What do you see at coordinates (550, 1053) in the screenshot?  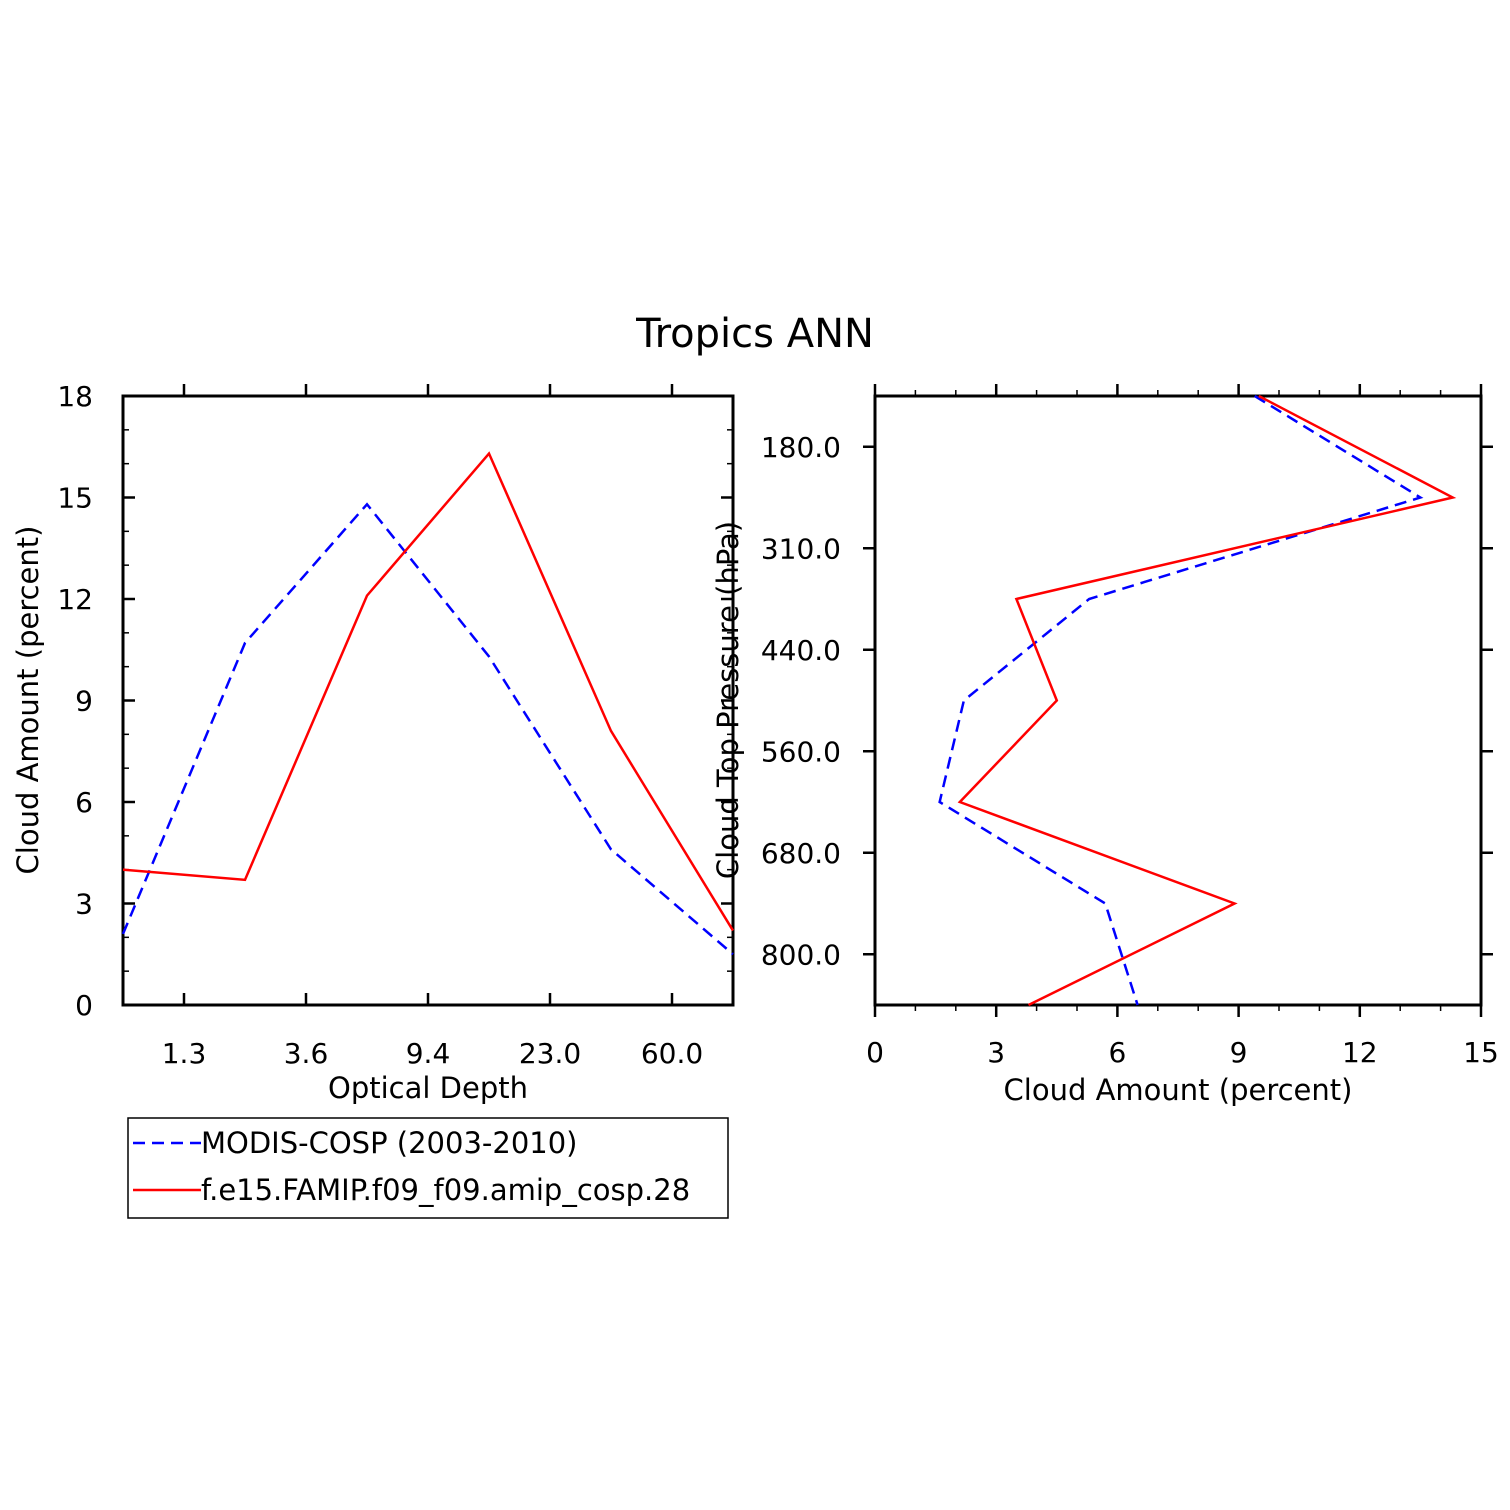 I see `left-x-tick-label: 23.0` at bounding box center [550, 1053].